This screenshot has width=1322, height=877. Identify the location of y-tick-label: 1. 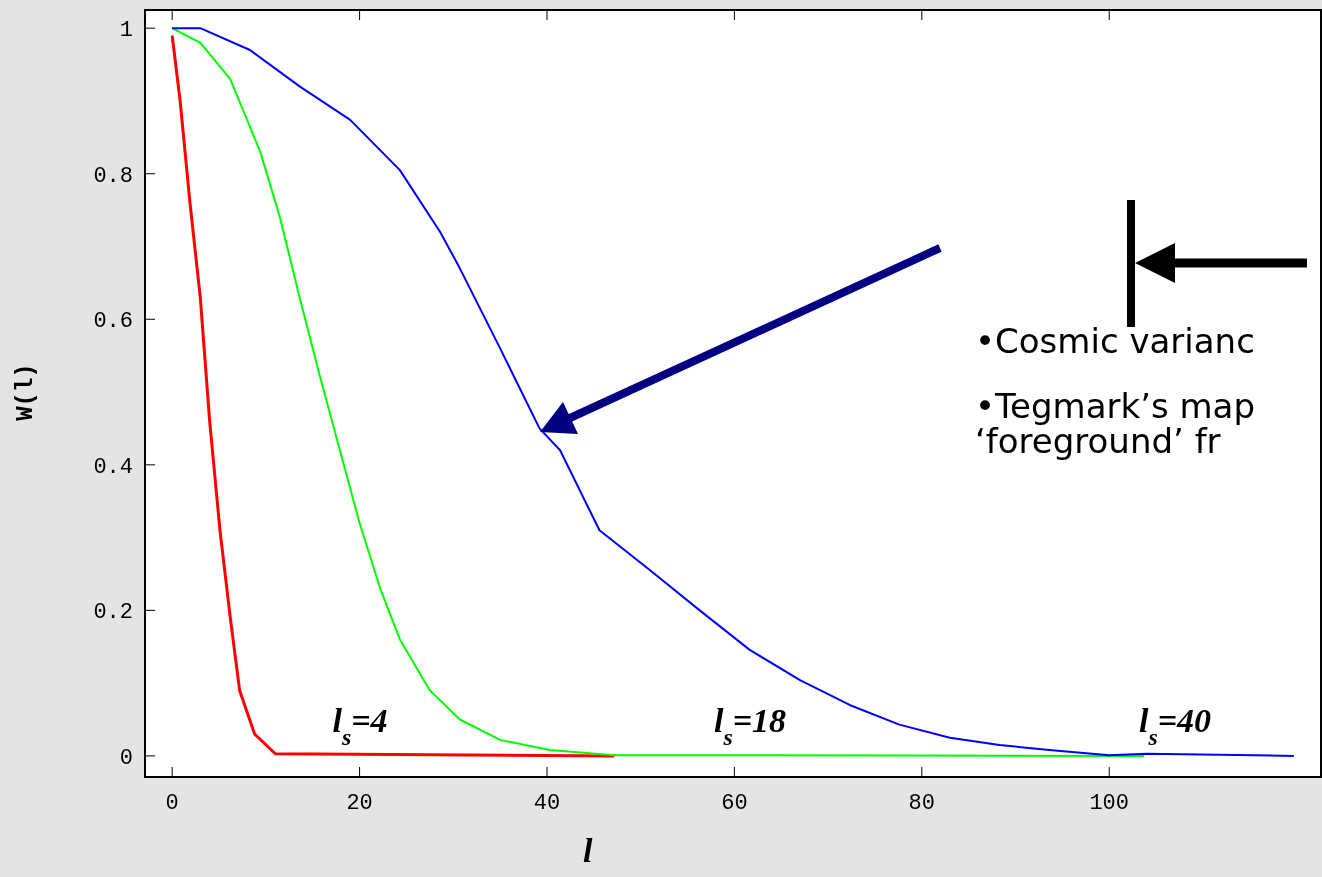
(126, 31).